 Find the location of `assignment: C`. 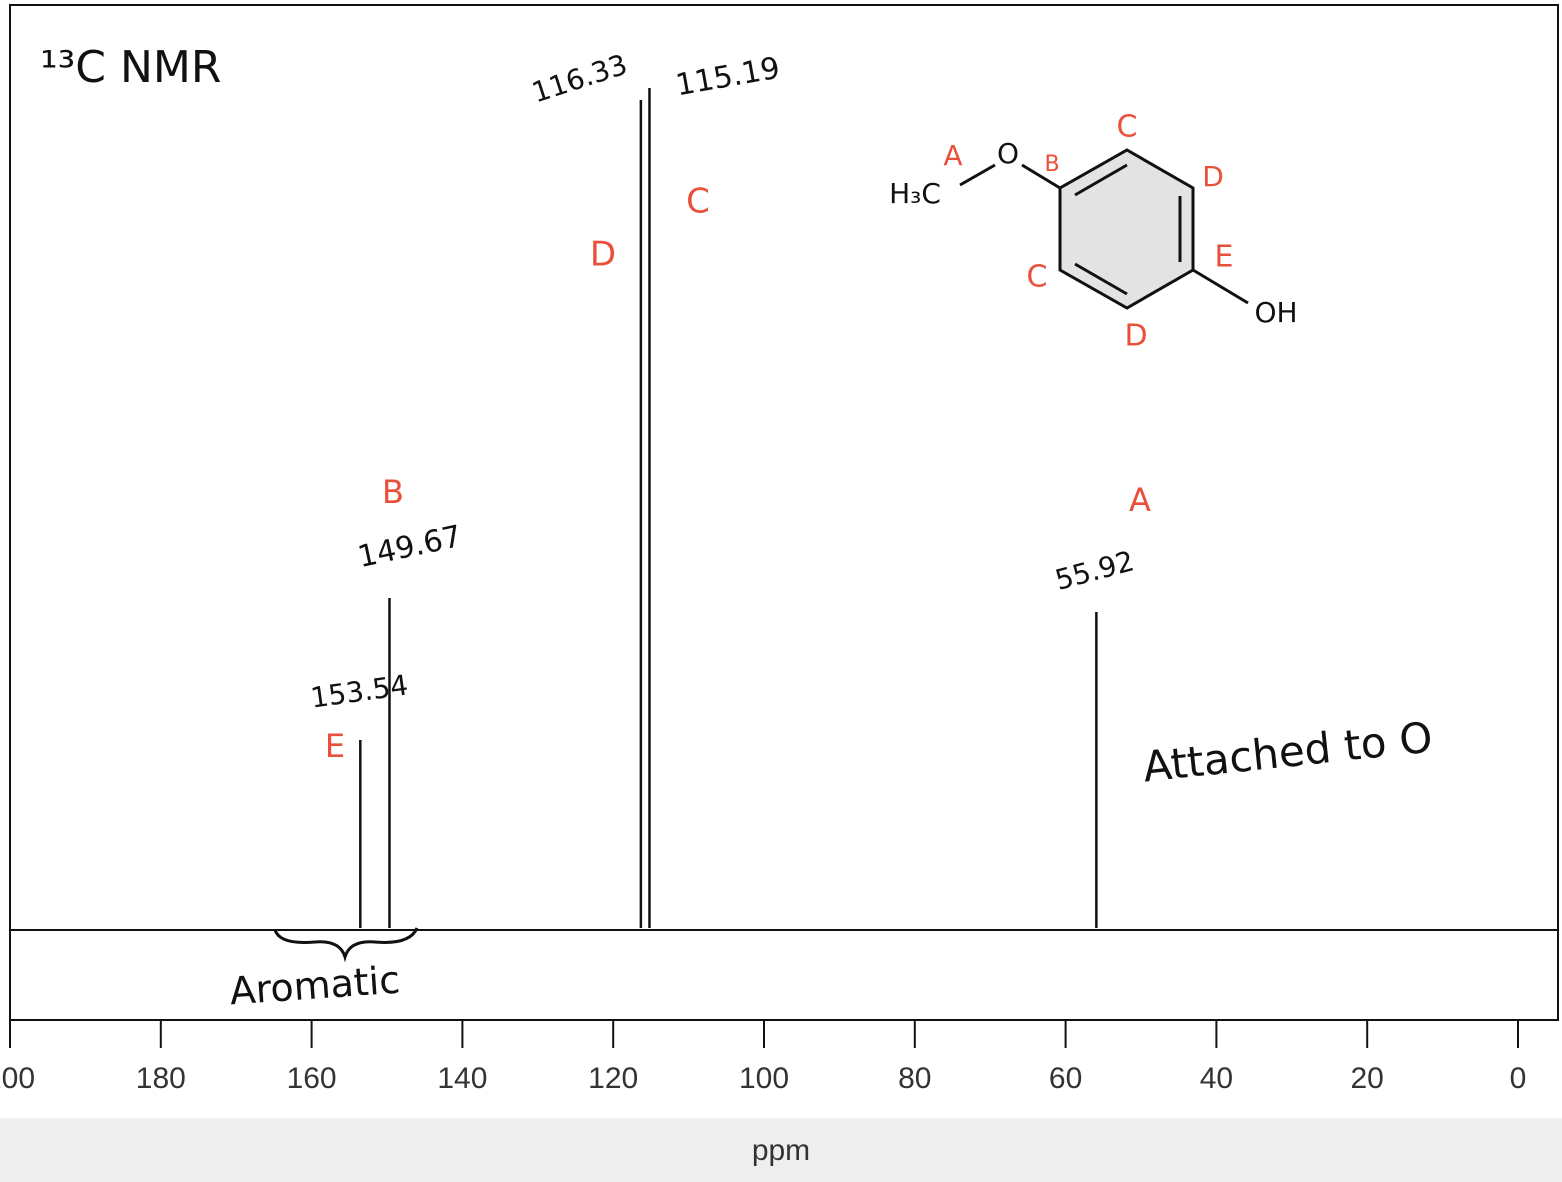

assignment: C is located at coordinates (698, 202).